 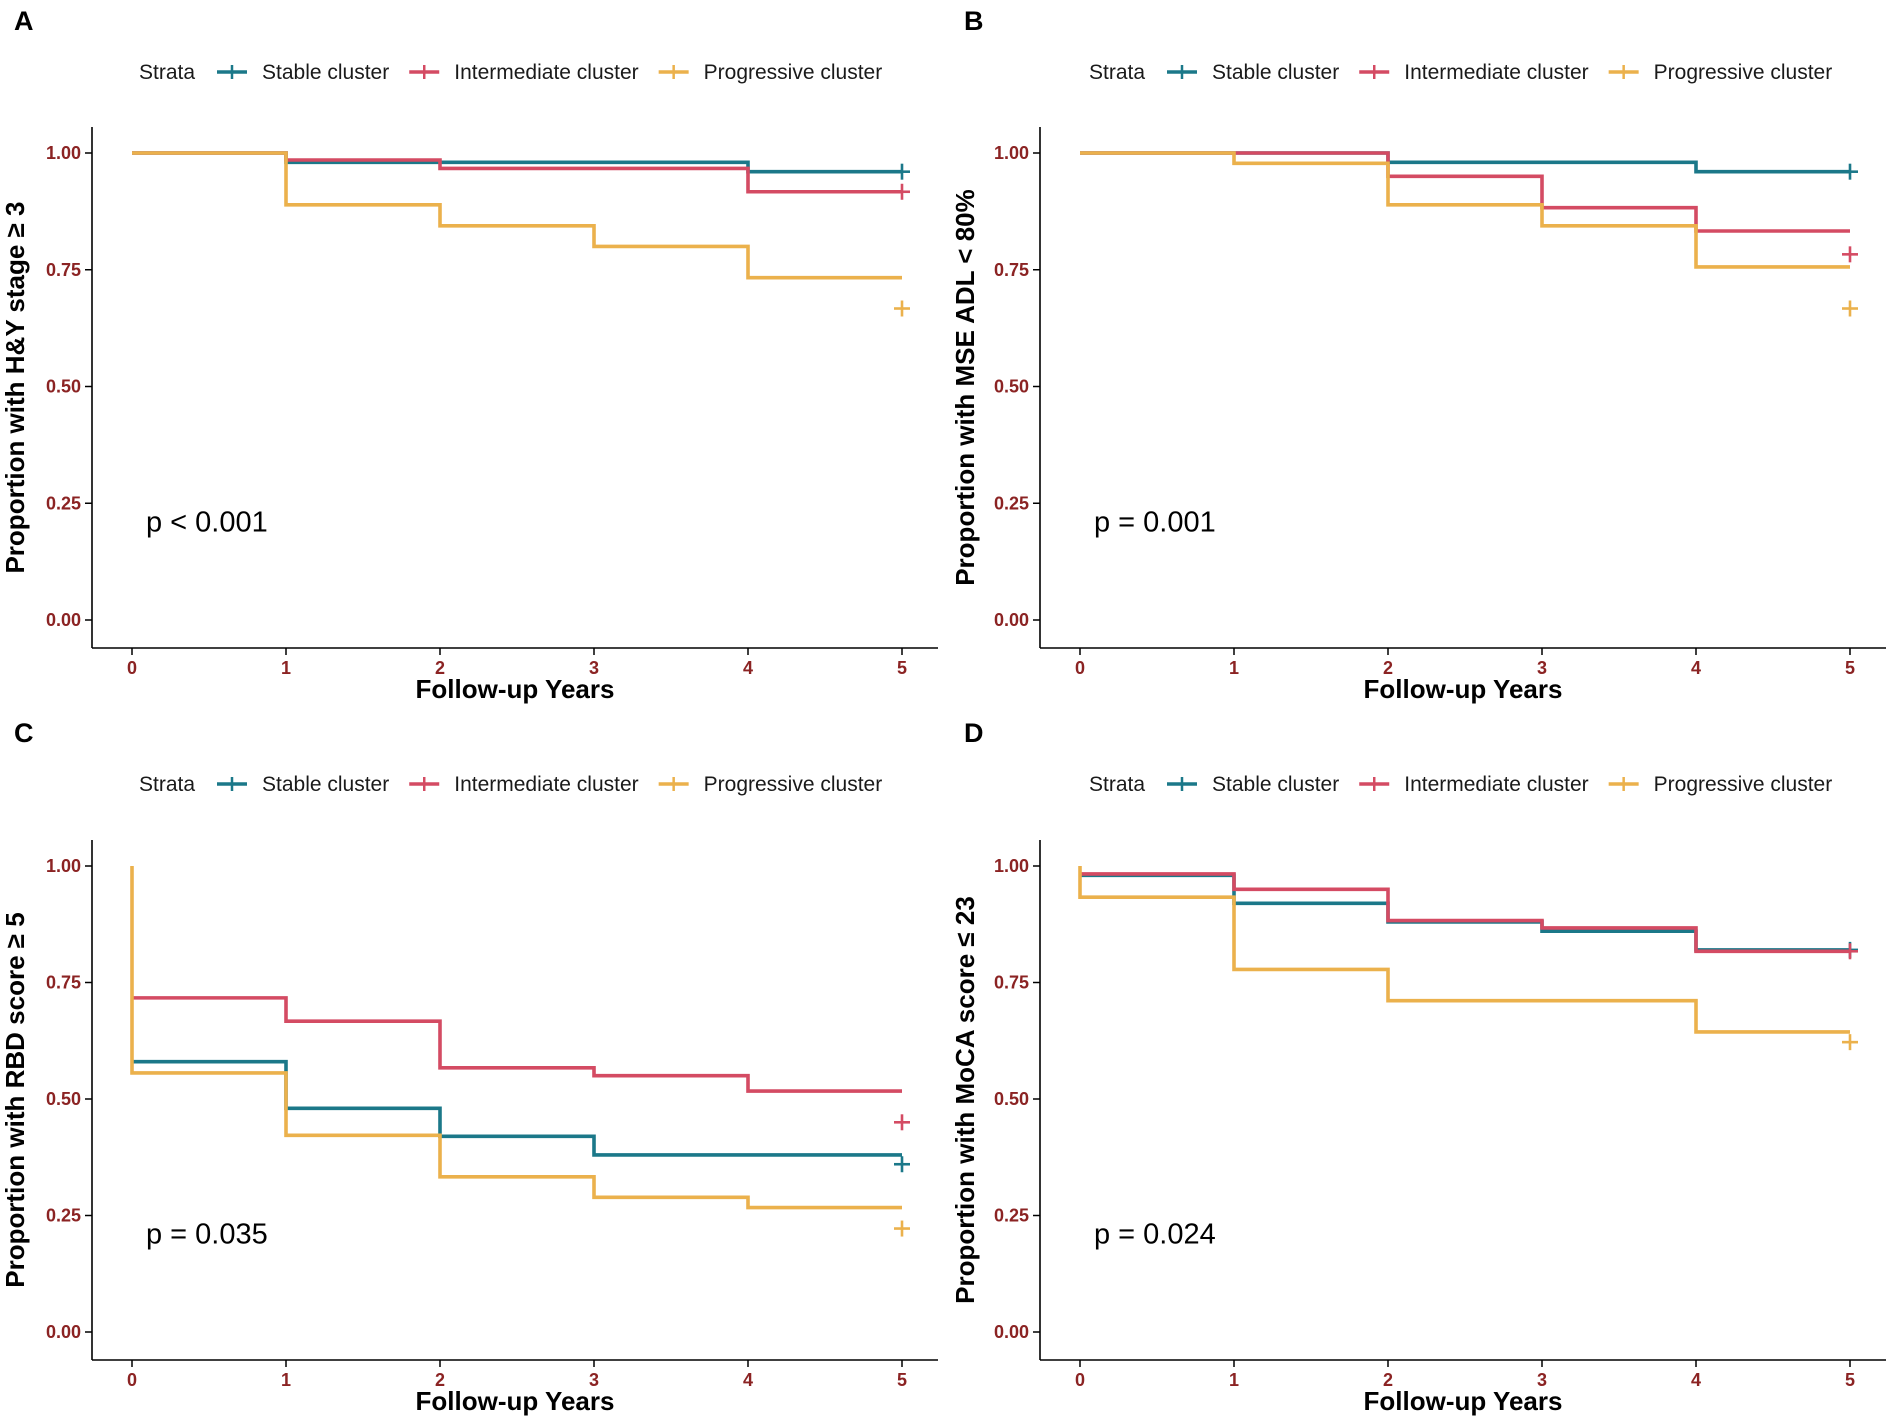 I want to click on panel-letter: B, so click(x=974, y=21).